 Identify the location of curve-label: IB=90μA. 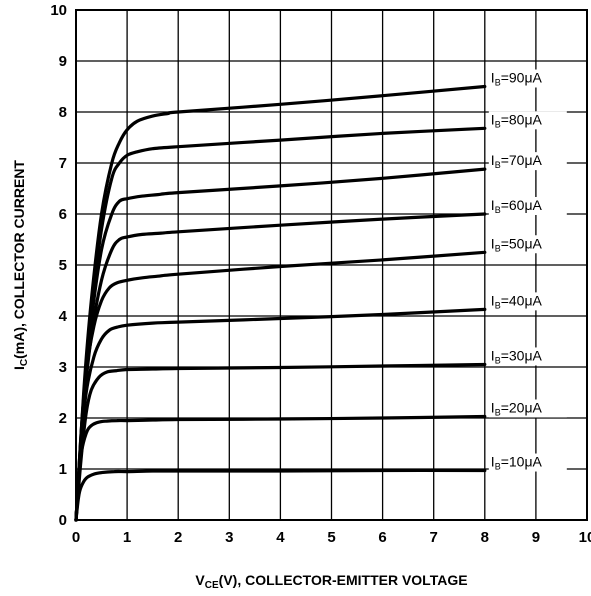
(517, 79).